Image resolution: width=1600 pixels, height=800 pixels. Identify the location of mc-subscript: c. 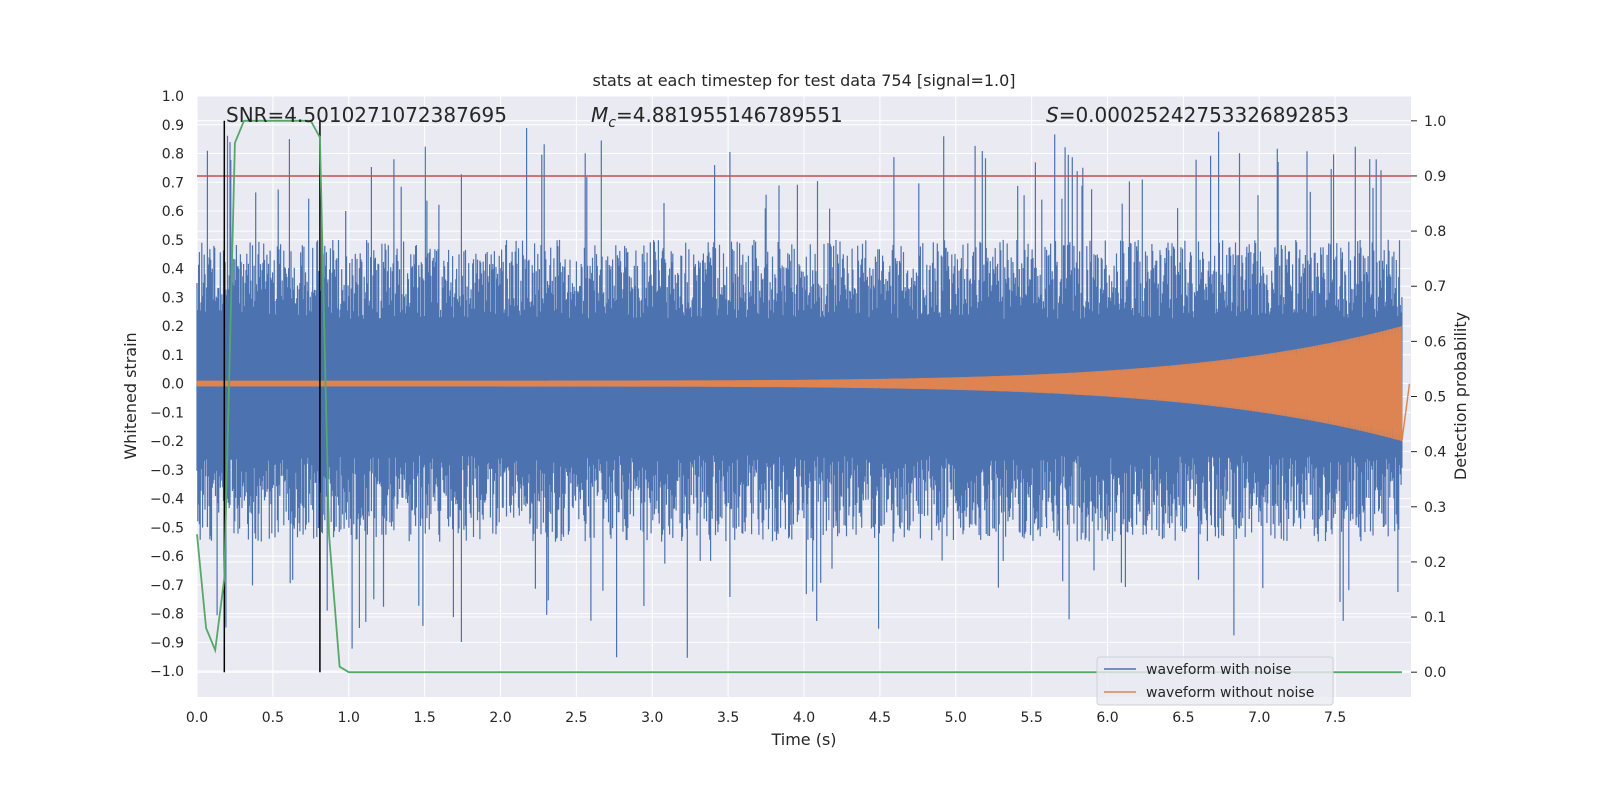
(612, 123).